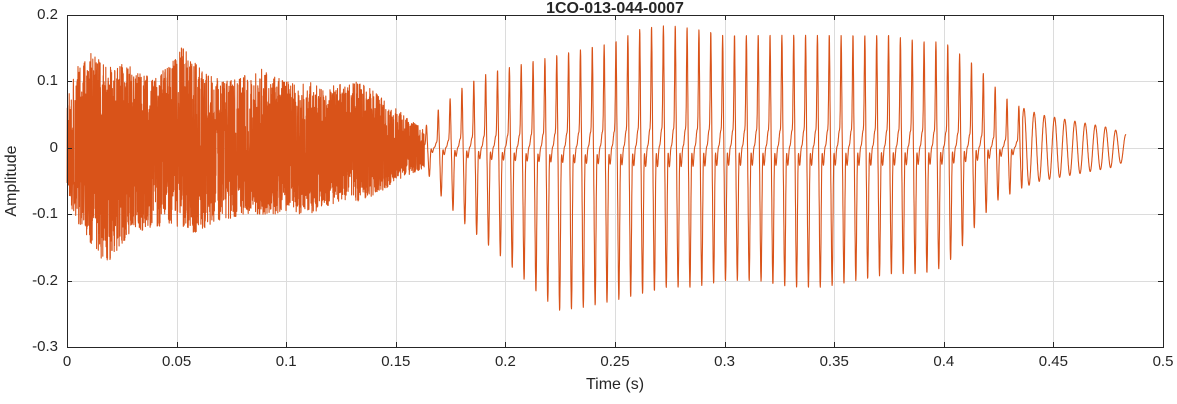 The height and width of the screenshot is (404, 1177). What do you see at coordinates (67, 361) in the screenshot?
I see `x-tick-label: 0` at bounding box center [67, 361].